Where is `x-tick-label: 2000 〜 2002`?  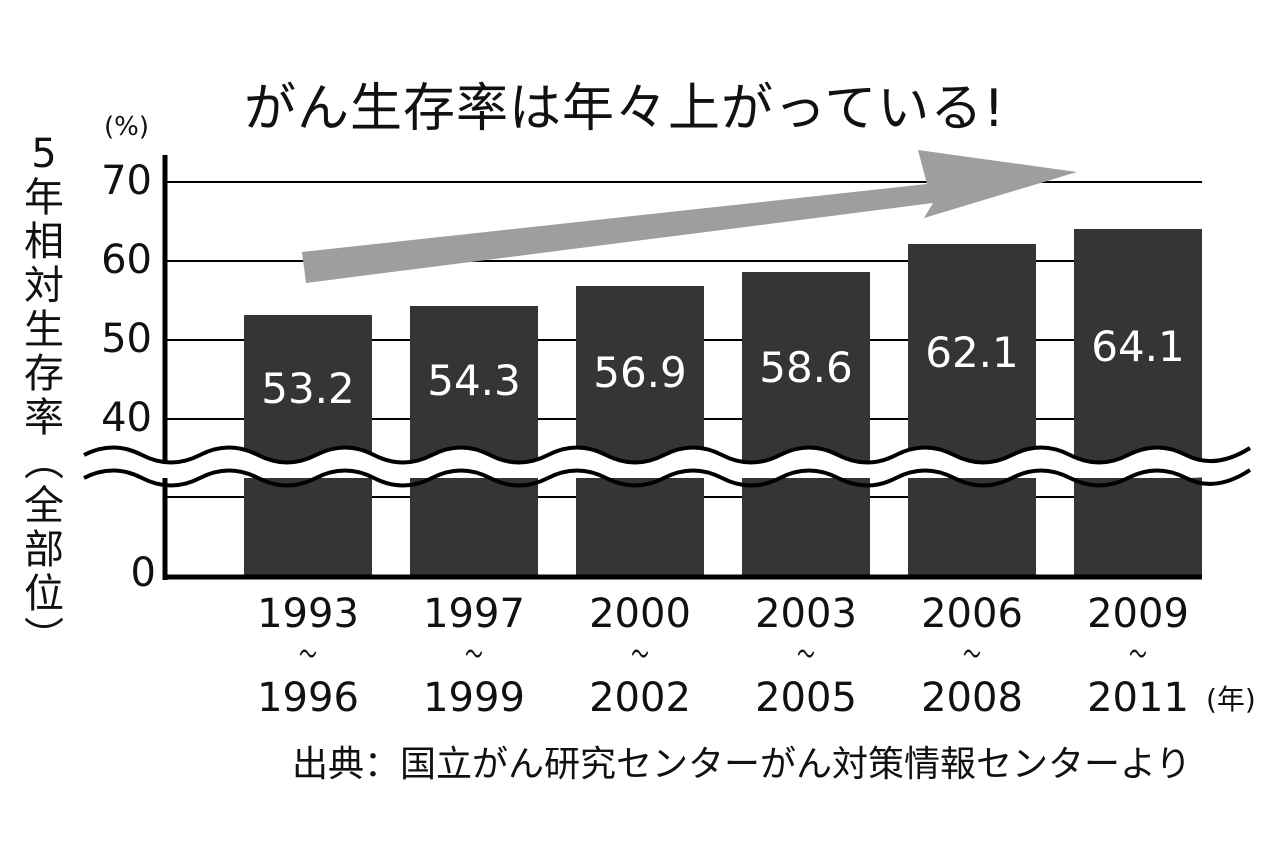
x-tick-label: 2000 〜 2002 is located at coordinates (640, 656).